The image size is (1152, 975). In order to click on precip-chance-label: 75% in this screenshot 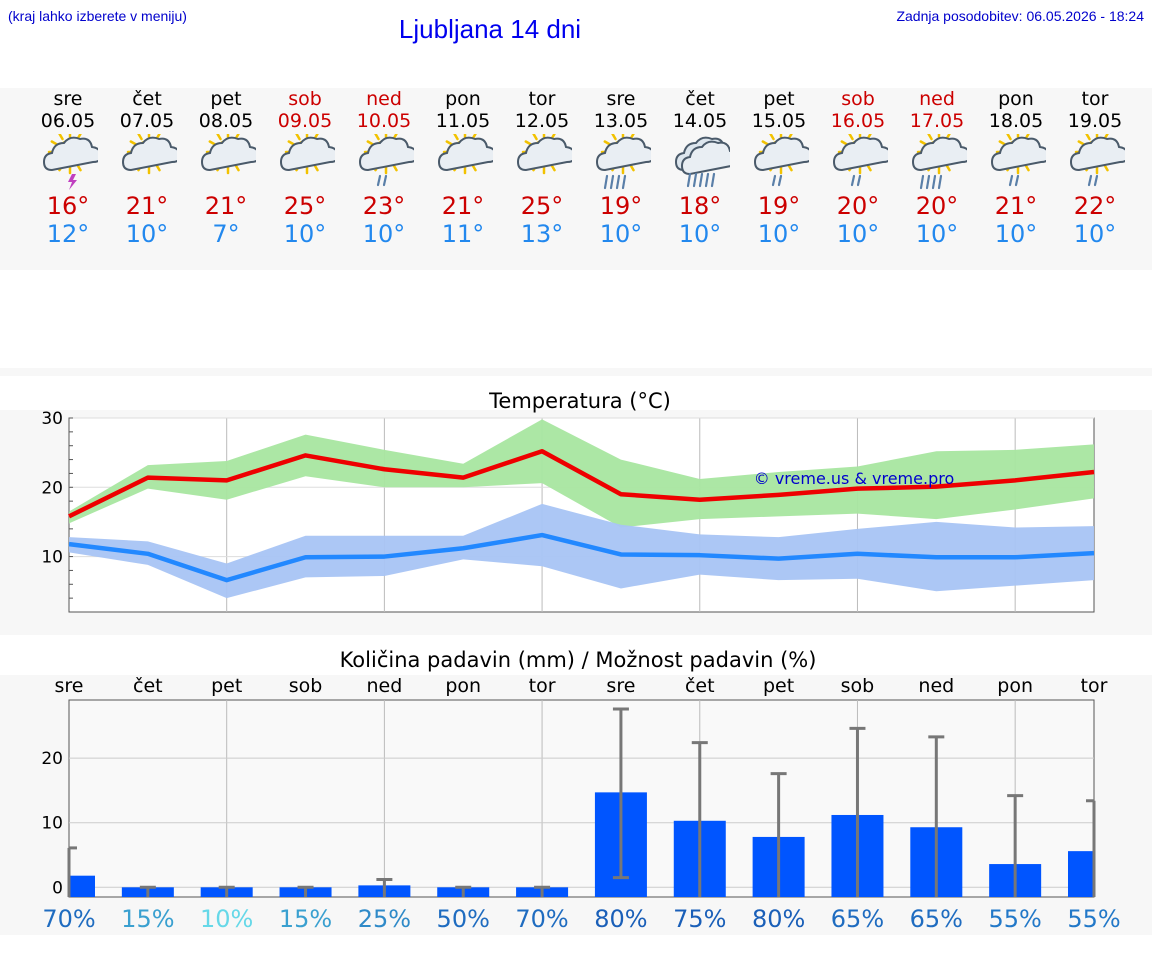, I will do `click(699, 919)`.